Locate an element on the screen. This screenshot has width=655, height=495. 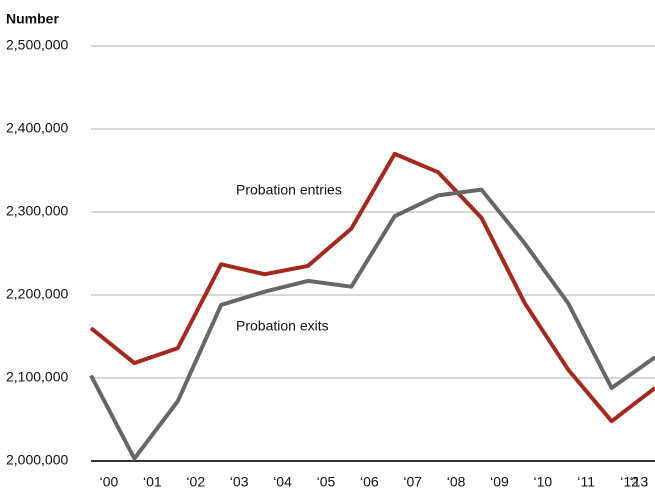
y-tick-label: 2,200,000 is located at coordinates (37, 294).